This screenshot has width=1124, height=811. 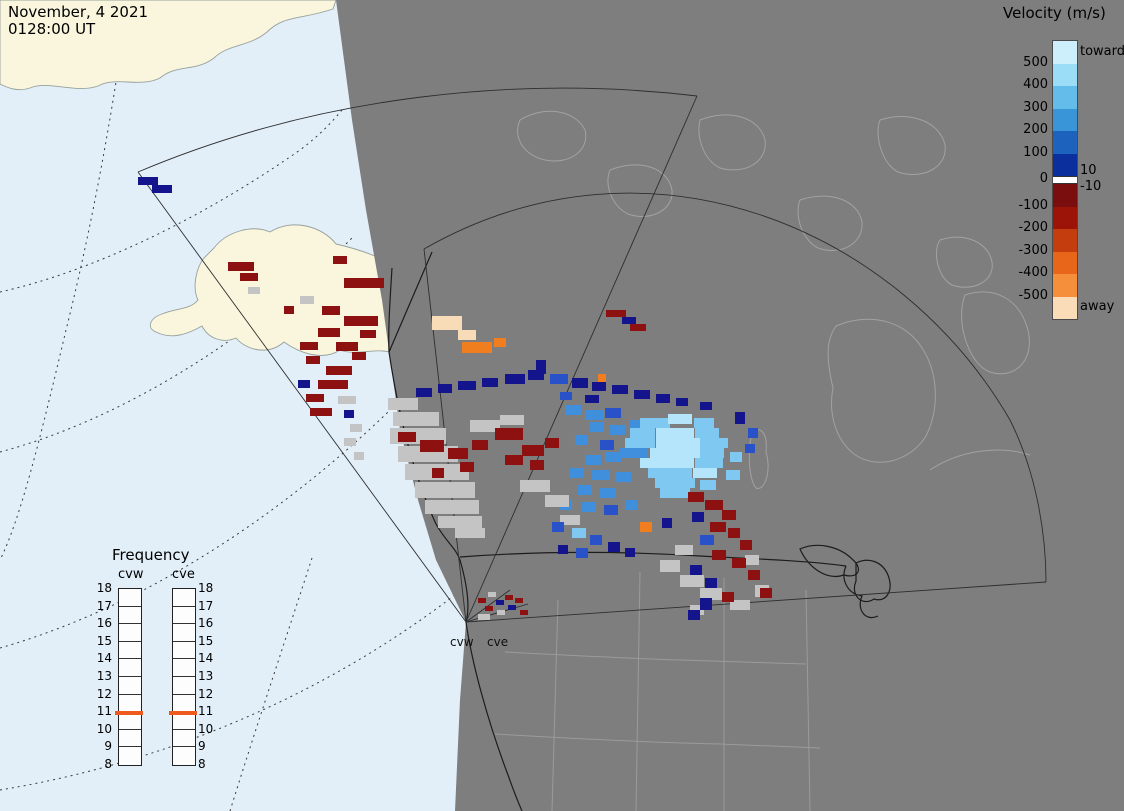 What do you see at coordinates (462, 642) in the screenshot?
I see `site-label-cvw: cvw` at bounding box center [462, 642].